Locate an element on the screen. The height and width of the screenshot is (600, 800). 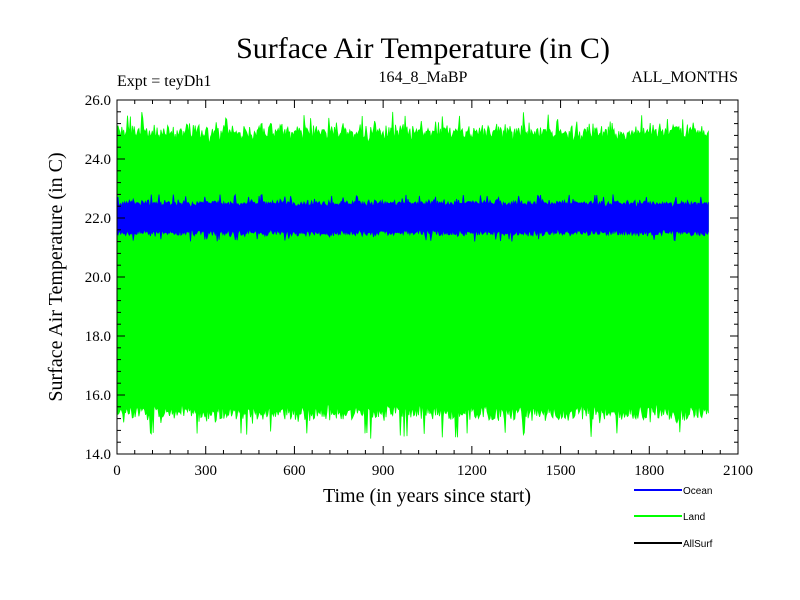
series-ocean is located at coordinates (412, 217).